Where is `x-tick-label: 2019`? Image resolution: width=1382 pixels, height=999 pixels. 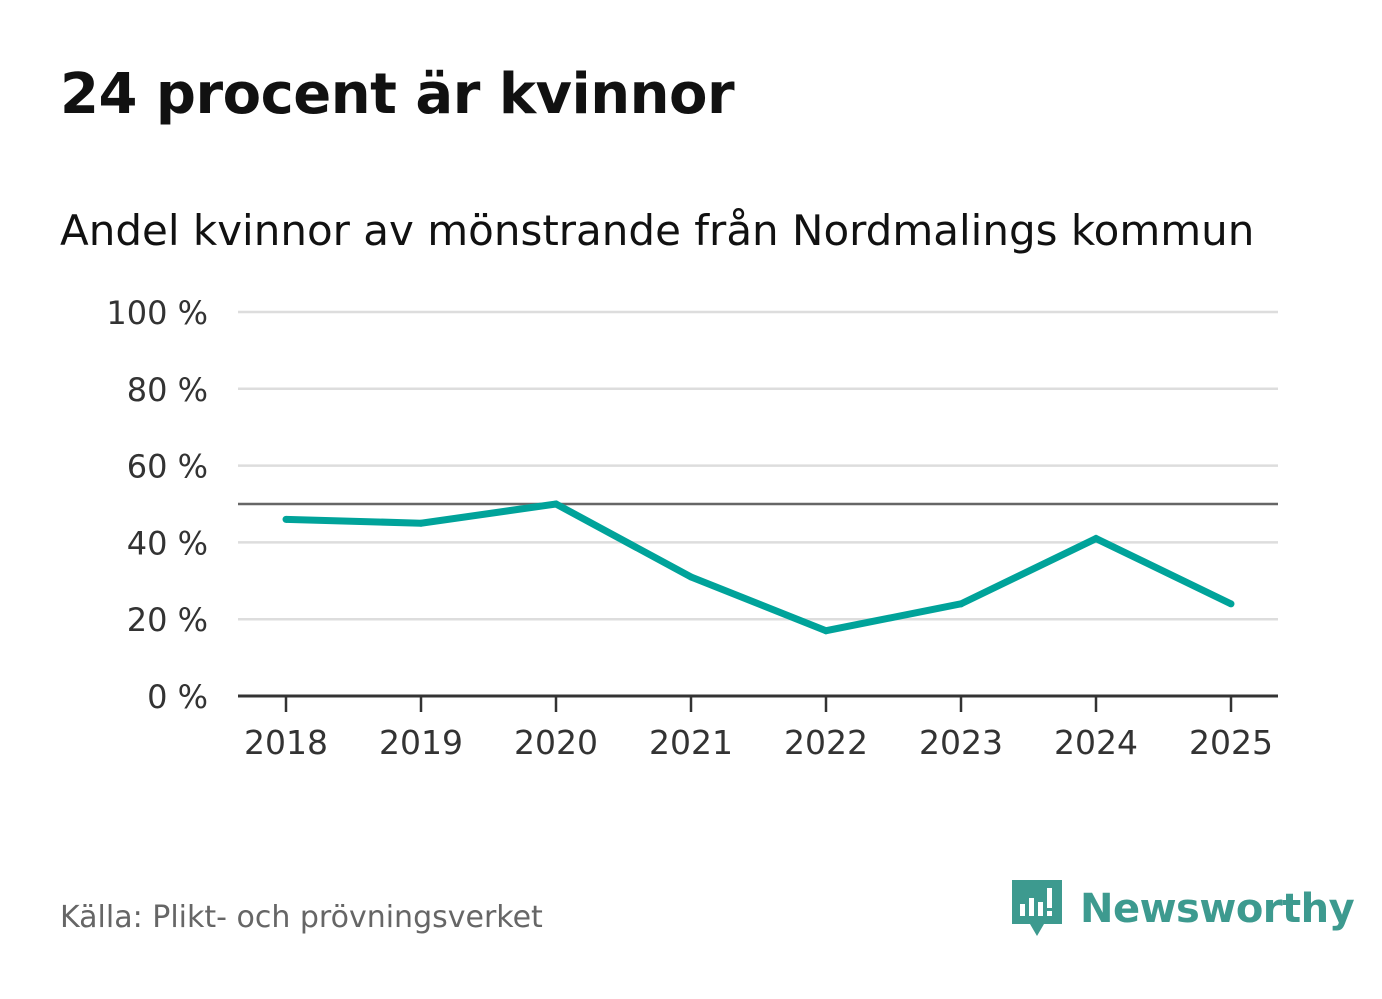
x-tick-label: 2019 is located at coordinates (421, 742).